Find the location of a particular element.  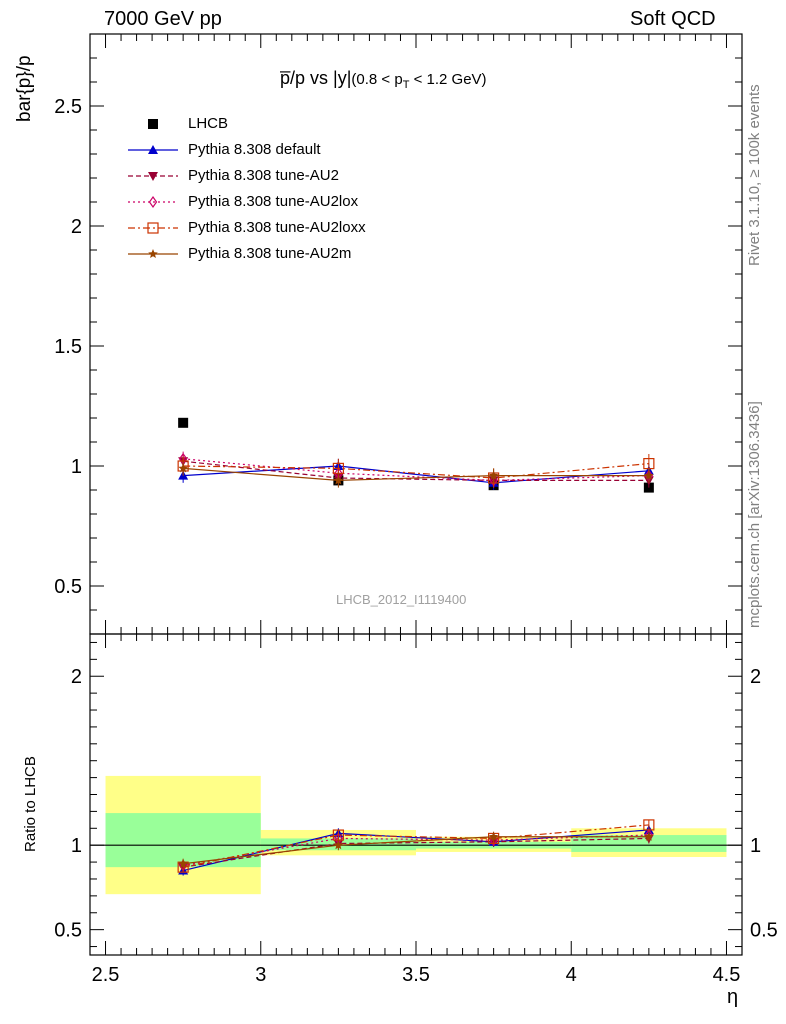

legend-label-4: Pythia 8.308 tune-AU2loxx is located at coordinates (277, 227).